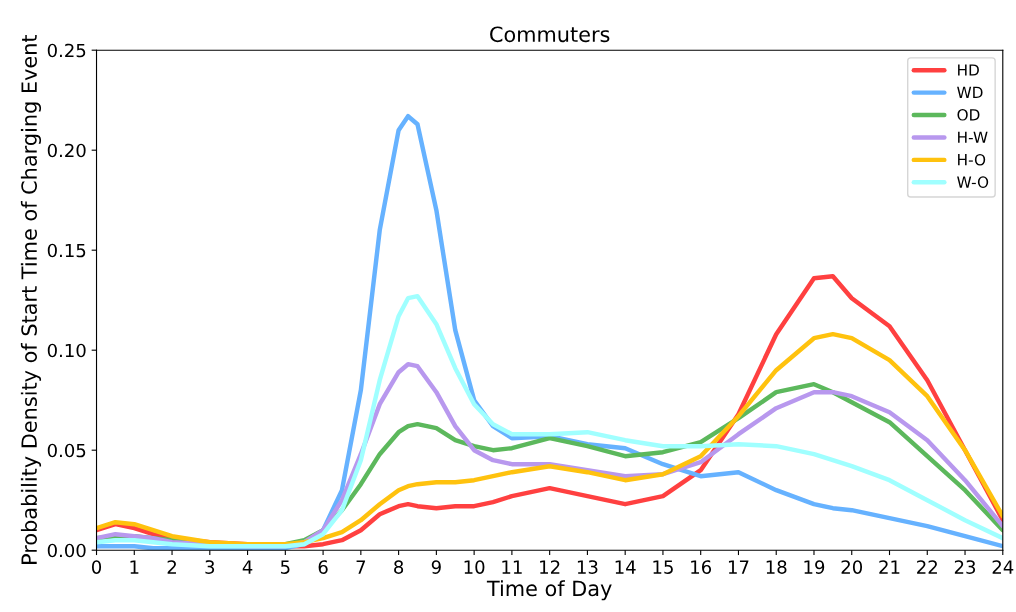  Describe the element at coordinates (66, 450) in the screenshot. I see `y-tick-label: 0.05` at that location.